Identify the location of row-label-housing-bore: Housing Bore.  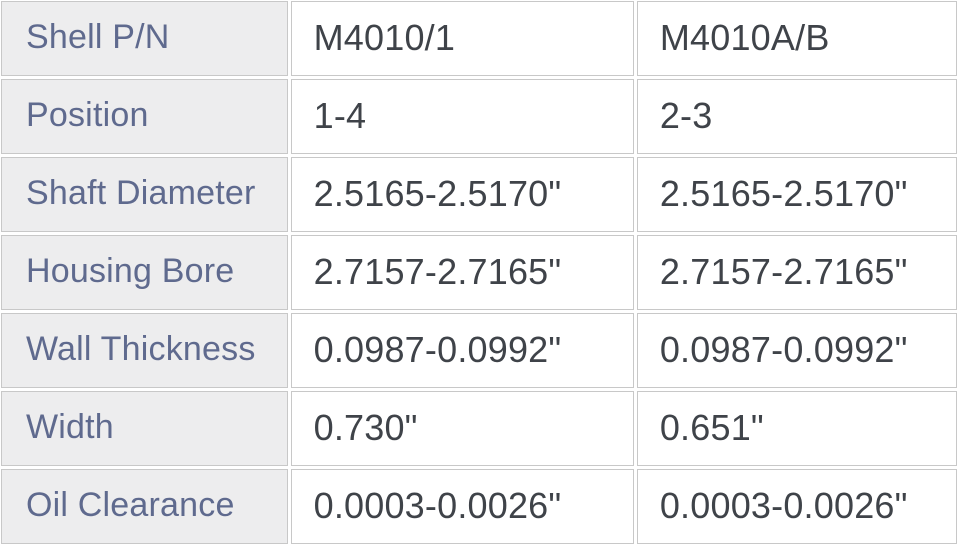
(144, 272).